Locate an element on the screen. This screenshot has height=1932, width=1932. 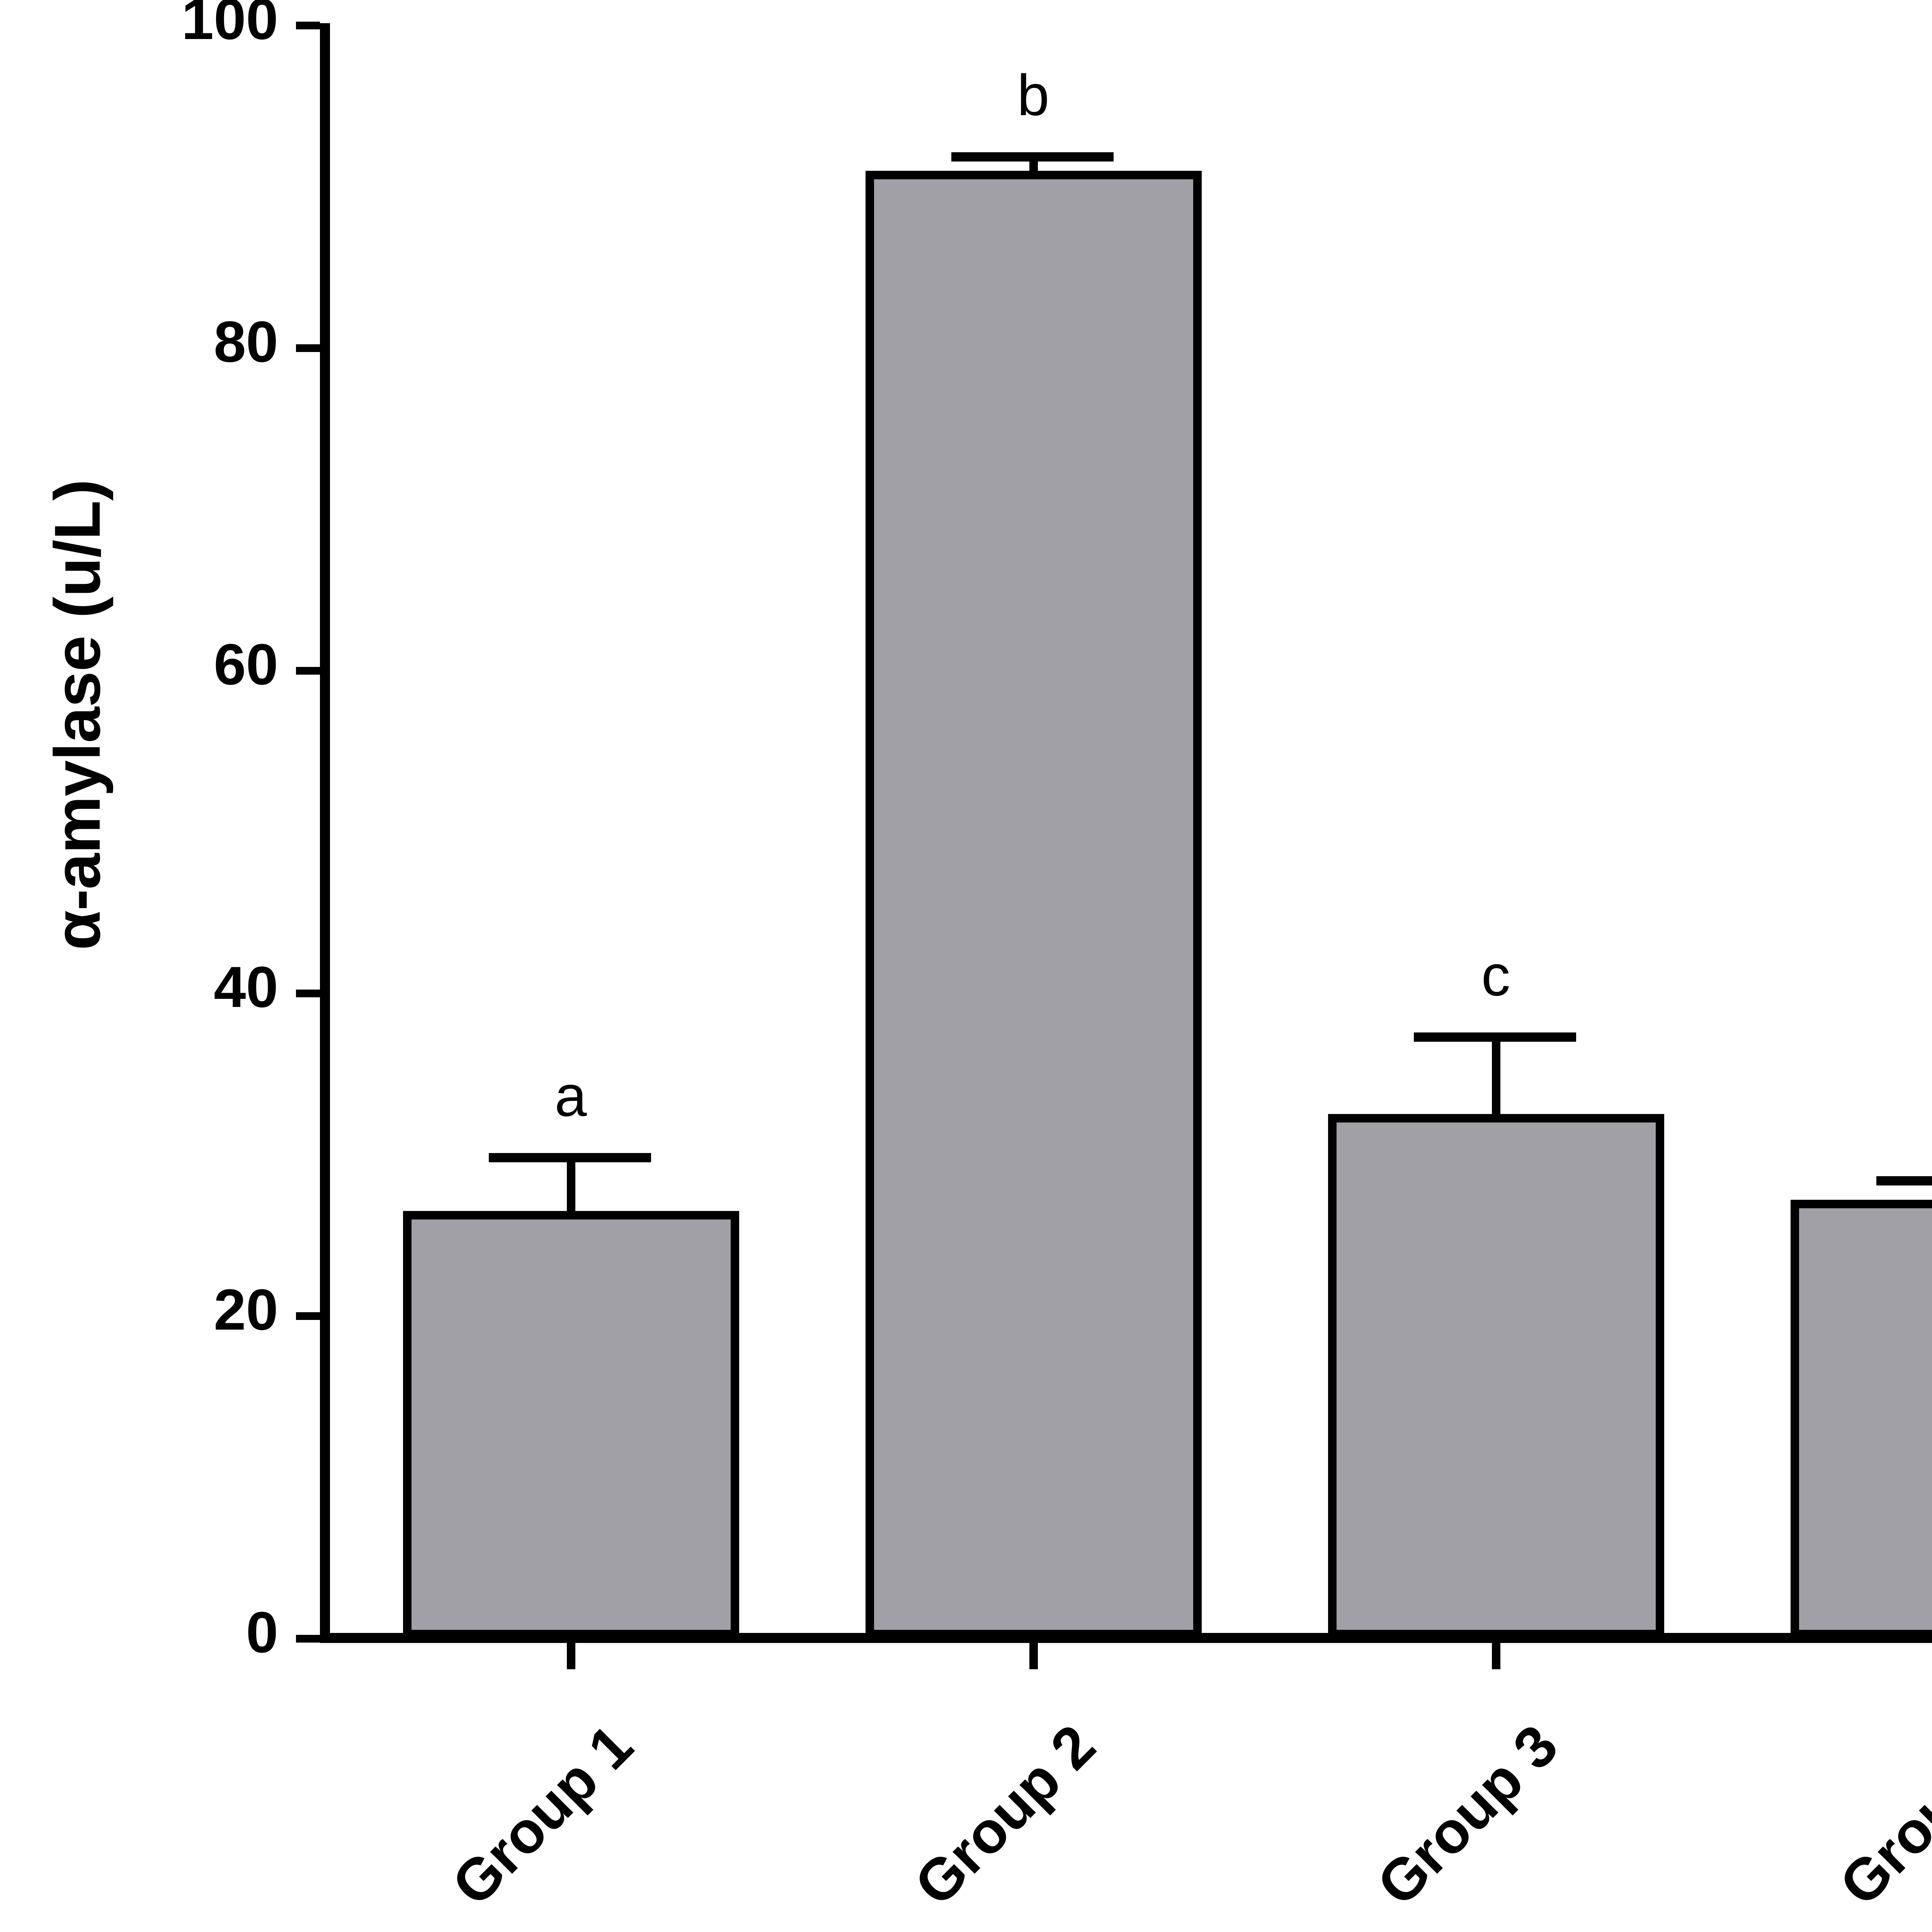
y-tick-label-40: 40 is located at coordinates (246, 986).